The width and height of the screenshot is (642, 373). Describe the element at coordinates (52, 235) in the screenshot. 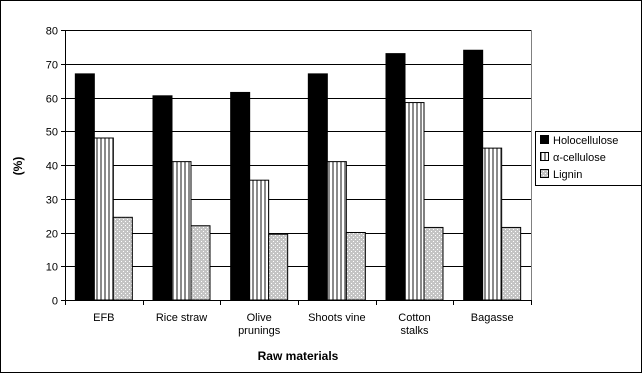

I see `y-tick-label: 20` at that location.